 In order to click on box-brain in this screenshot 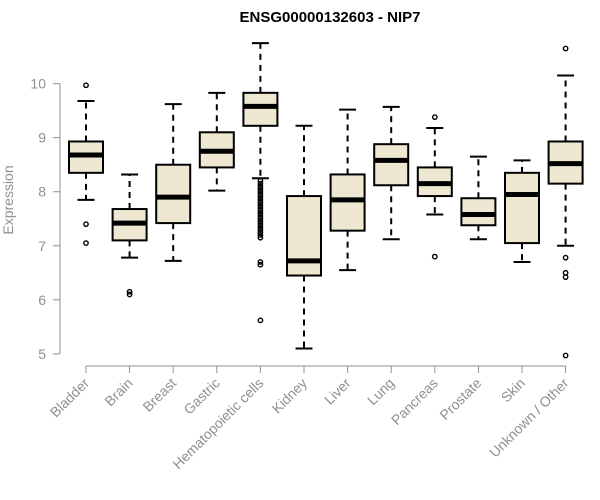, I will do `click(129, 235)`.